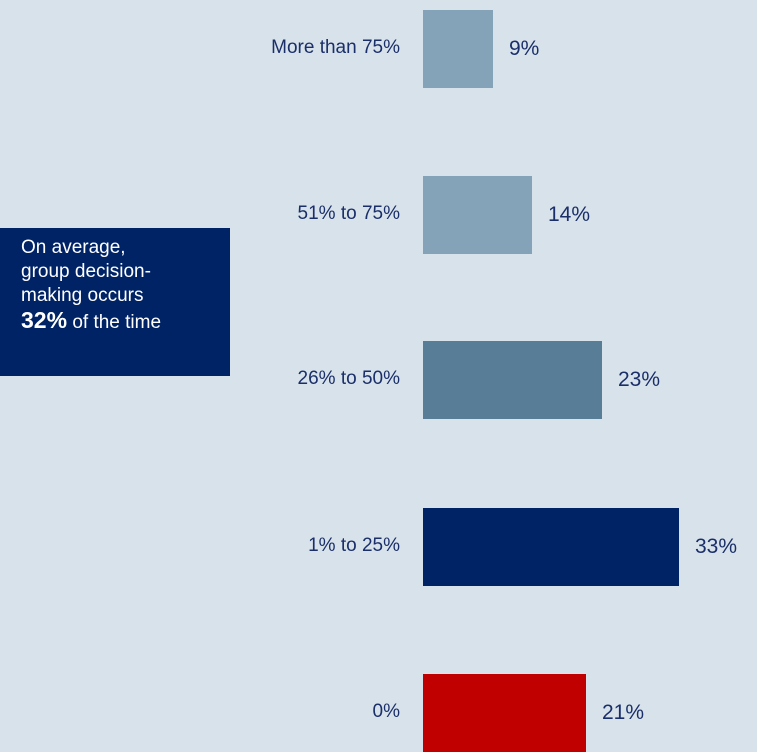  I want to click on value-label: 14%, so click(569, 214).